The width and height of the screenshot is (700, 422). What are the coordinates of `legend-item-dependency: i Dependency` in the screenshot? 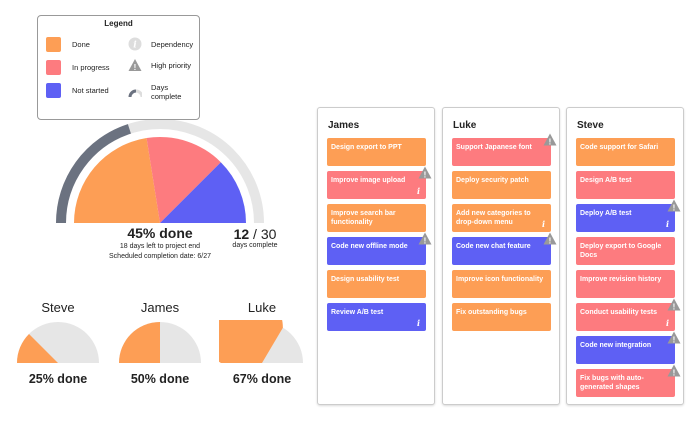 It's located at (160, 44).